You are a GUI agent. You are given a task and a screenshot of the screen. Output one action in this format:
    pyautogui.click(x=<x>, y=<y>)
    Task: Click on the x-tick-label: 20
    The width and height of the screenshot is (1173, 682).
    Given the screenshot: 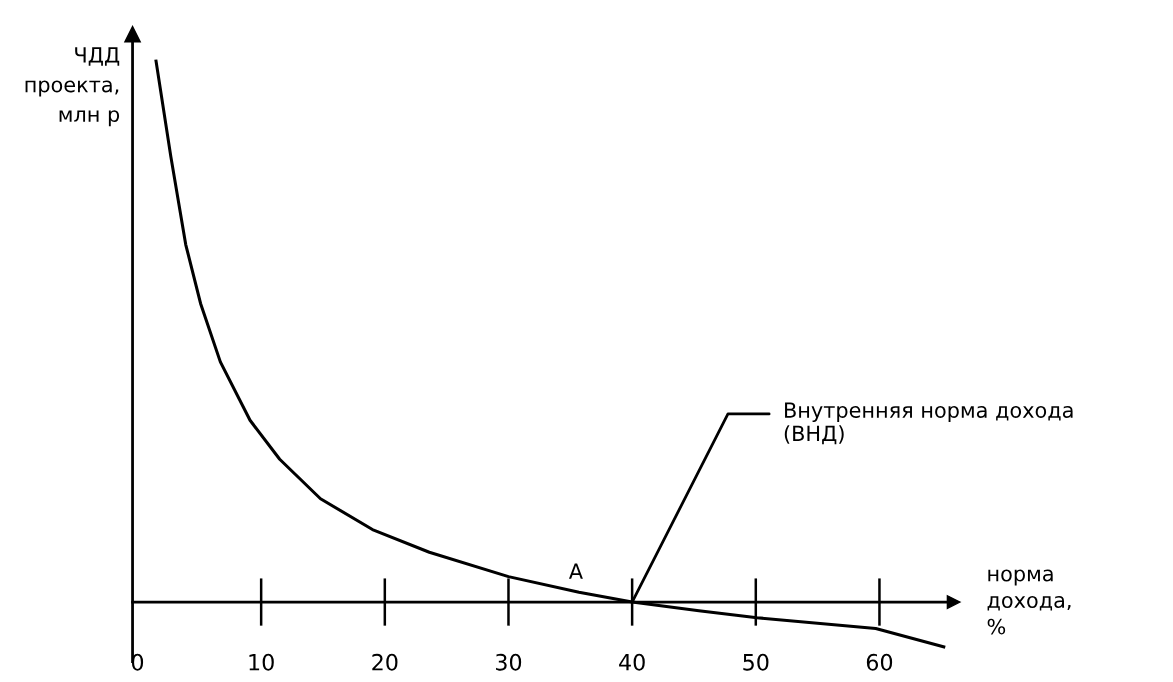 What is the action you would take?
    pyautogui.click(x=385, y=662)
    